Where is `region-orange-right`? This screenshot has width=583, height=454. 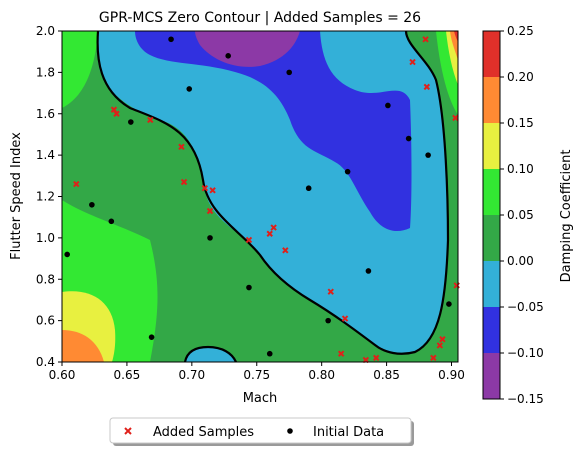 region-orange-right is located at coordinates (454, 45).